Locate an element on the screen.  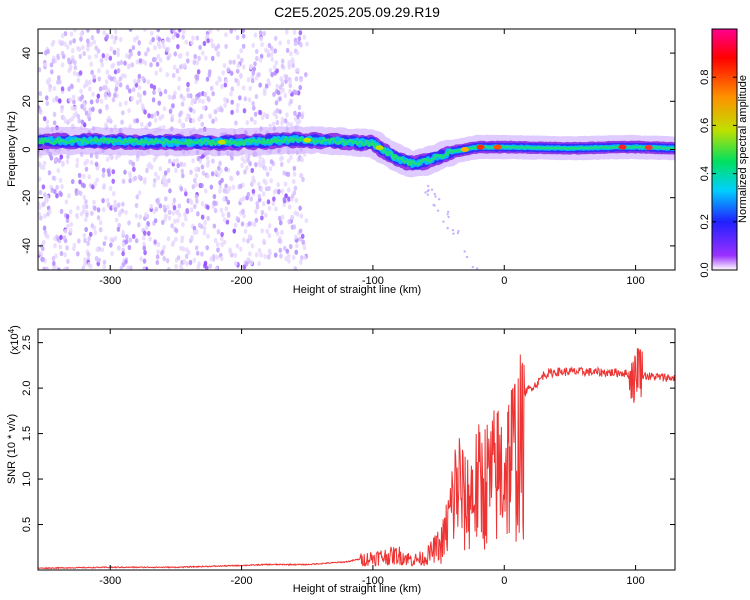
colorbar-tick-label: 0.8 is located at coordinates (705, 77).